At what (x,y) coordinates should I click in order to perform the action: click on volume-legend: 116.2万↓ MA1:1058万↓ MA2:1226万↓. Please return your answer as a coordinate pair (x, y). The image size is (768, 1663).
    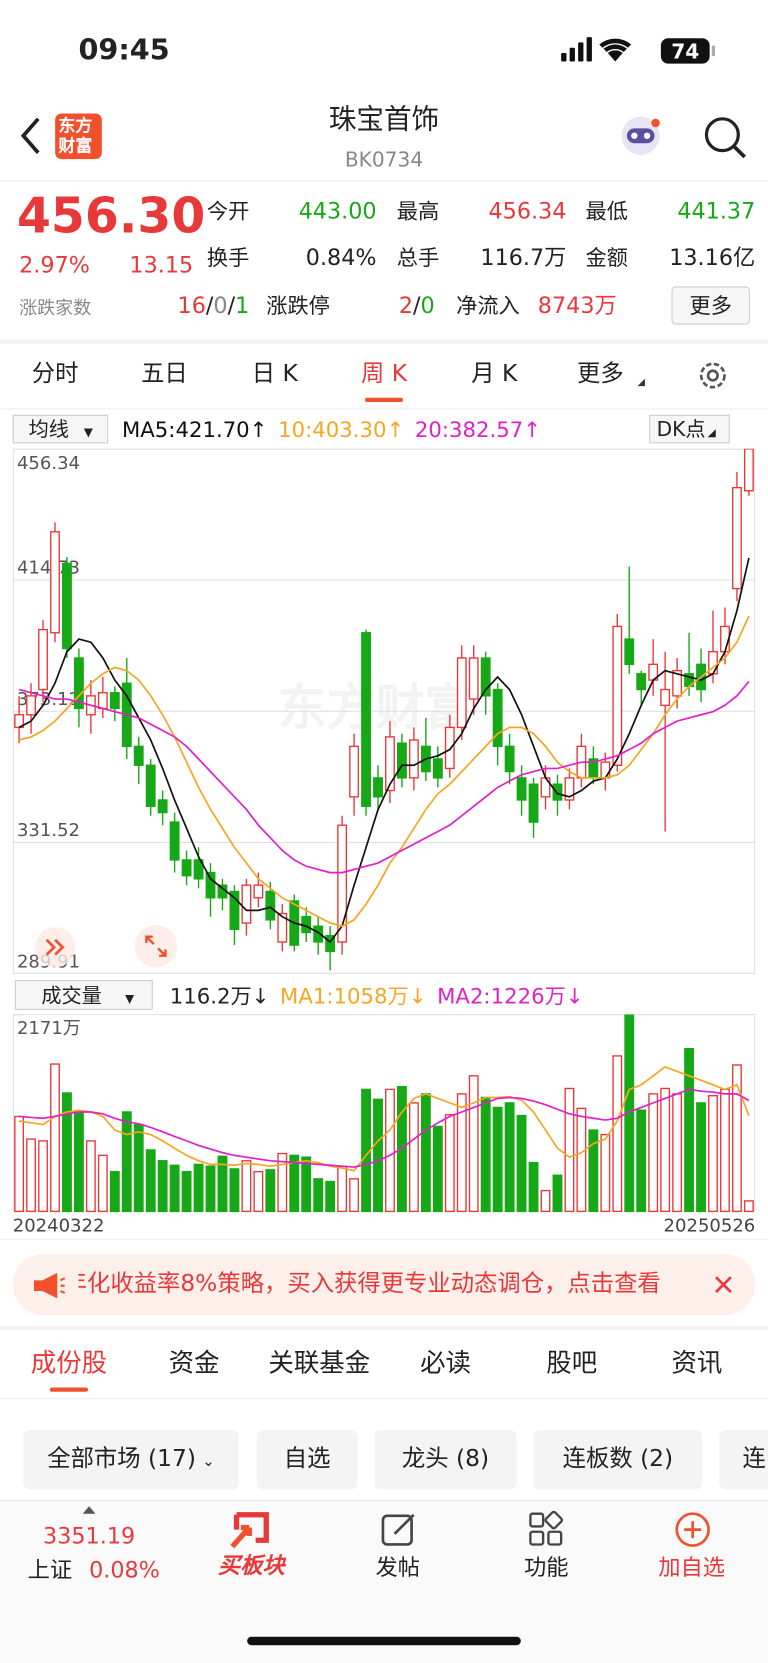
    Looking at the image, I should click on (377, 995).